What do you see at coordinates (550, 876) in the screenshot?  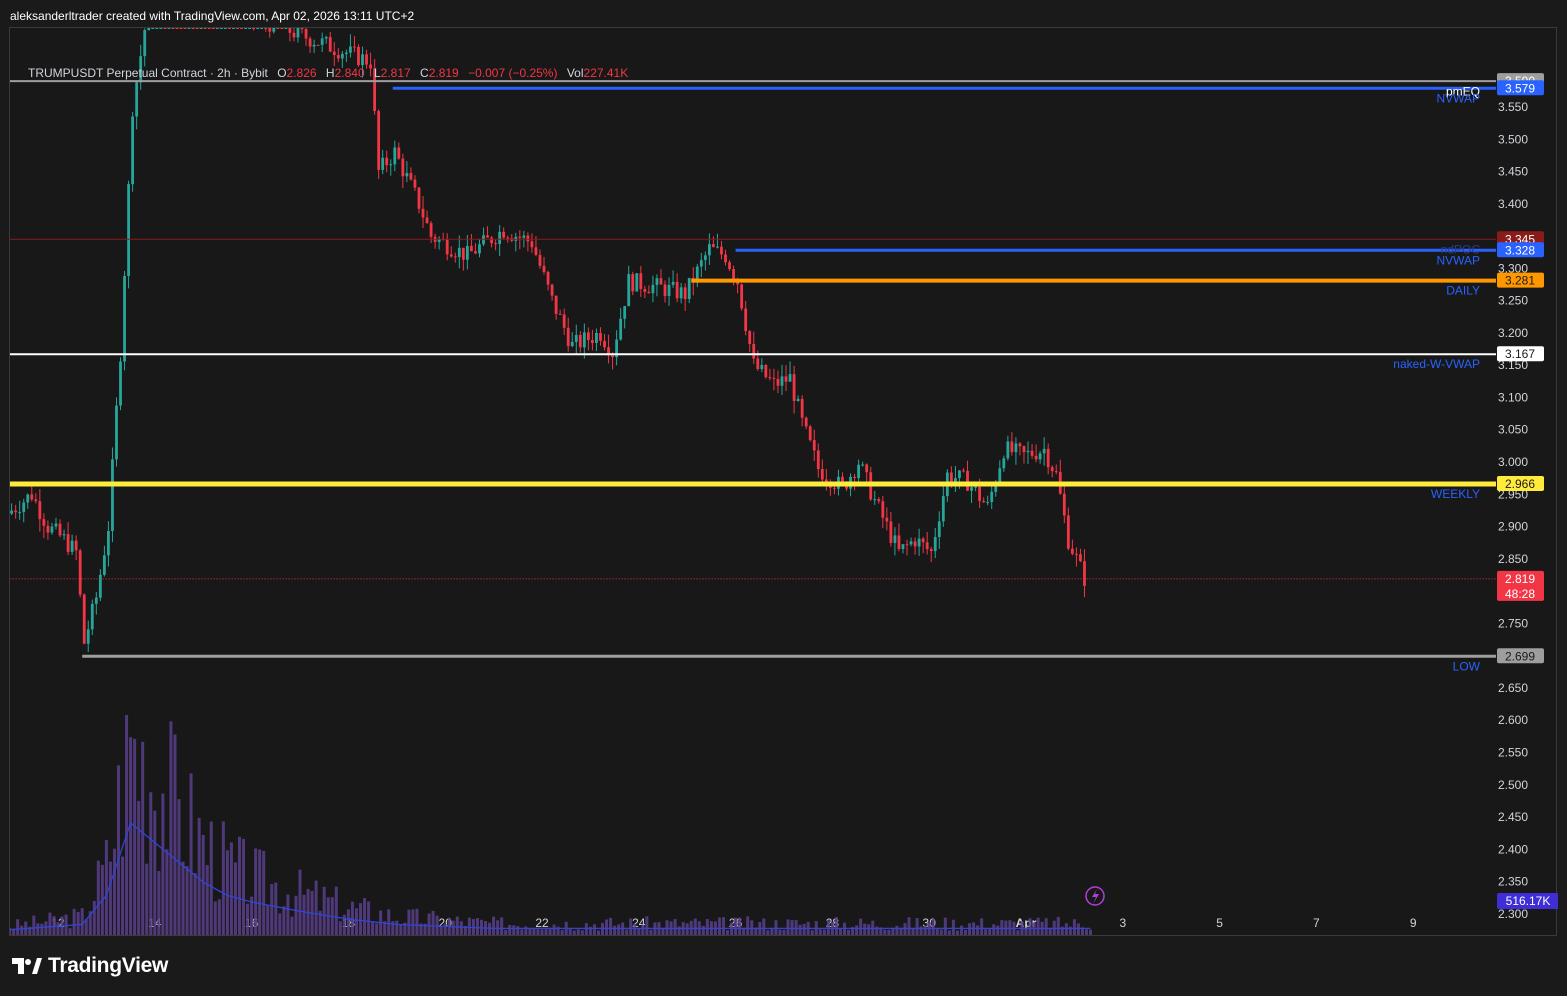 I see `volume-ma-line` at bounding box center [550, 876].